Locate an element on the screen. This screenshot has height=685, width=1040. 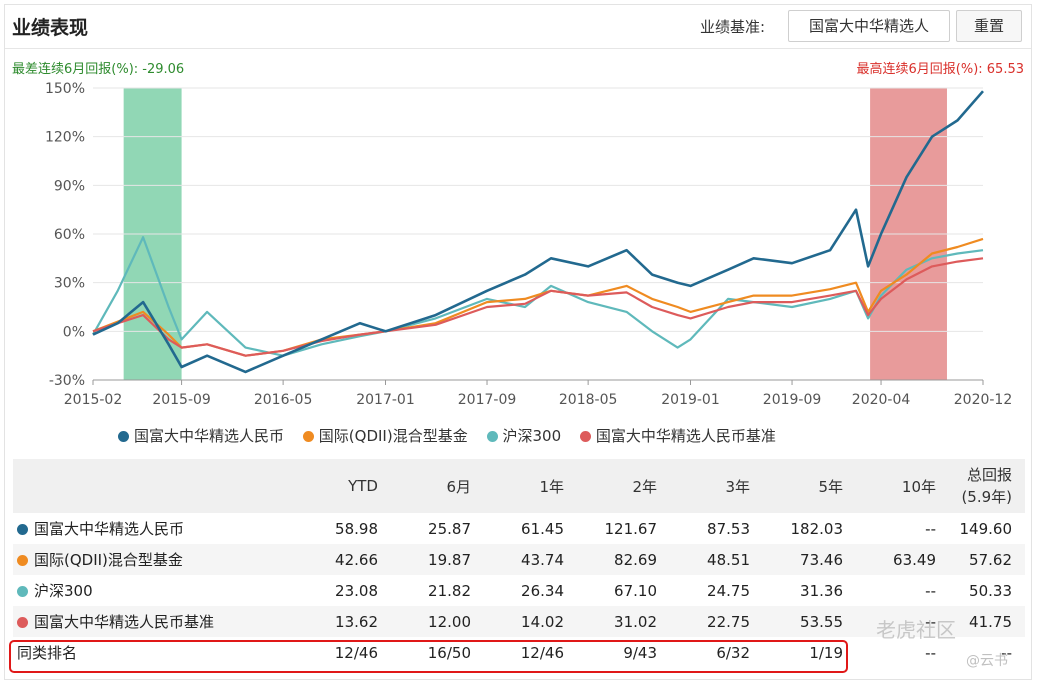
x-tick-label: 2017-09 is located at coordinates (487, 400).